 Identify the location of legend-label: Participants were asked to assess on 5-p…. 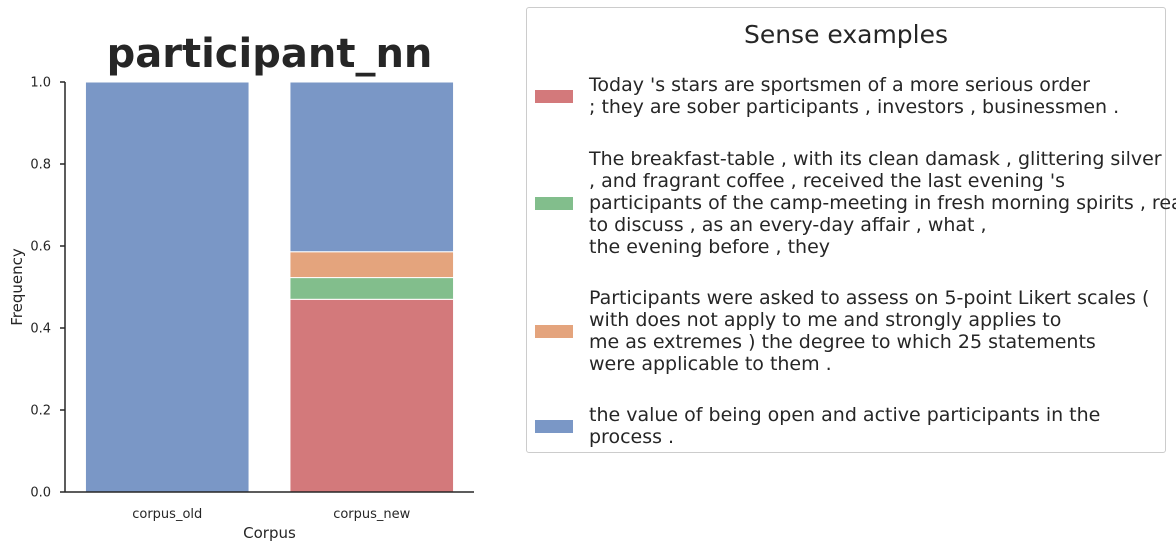
(869, 331).